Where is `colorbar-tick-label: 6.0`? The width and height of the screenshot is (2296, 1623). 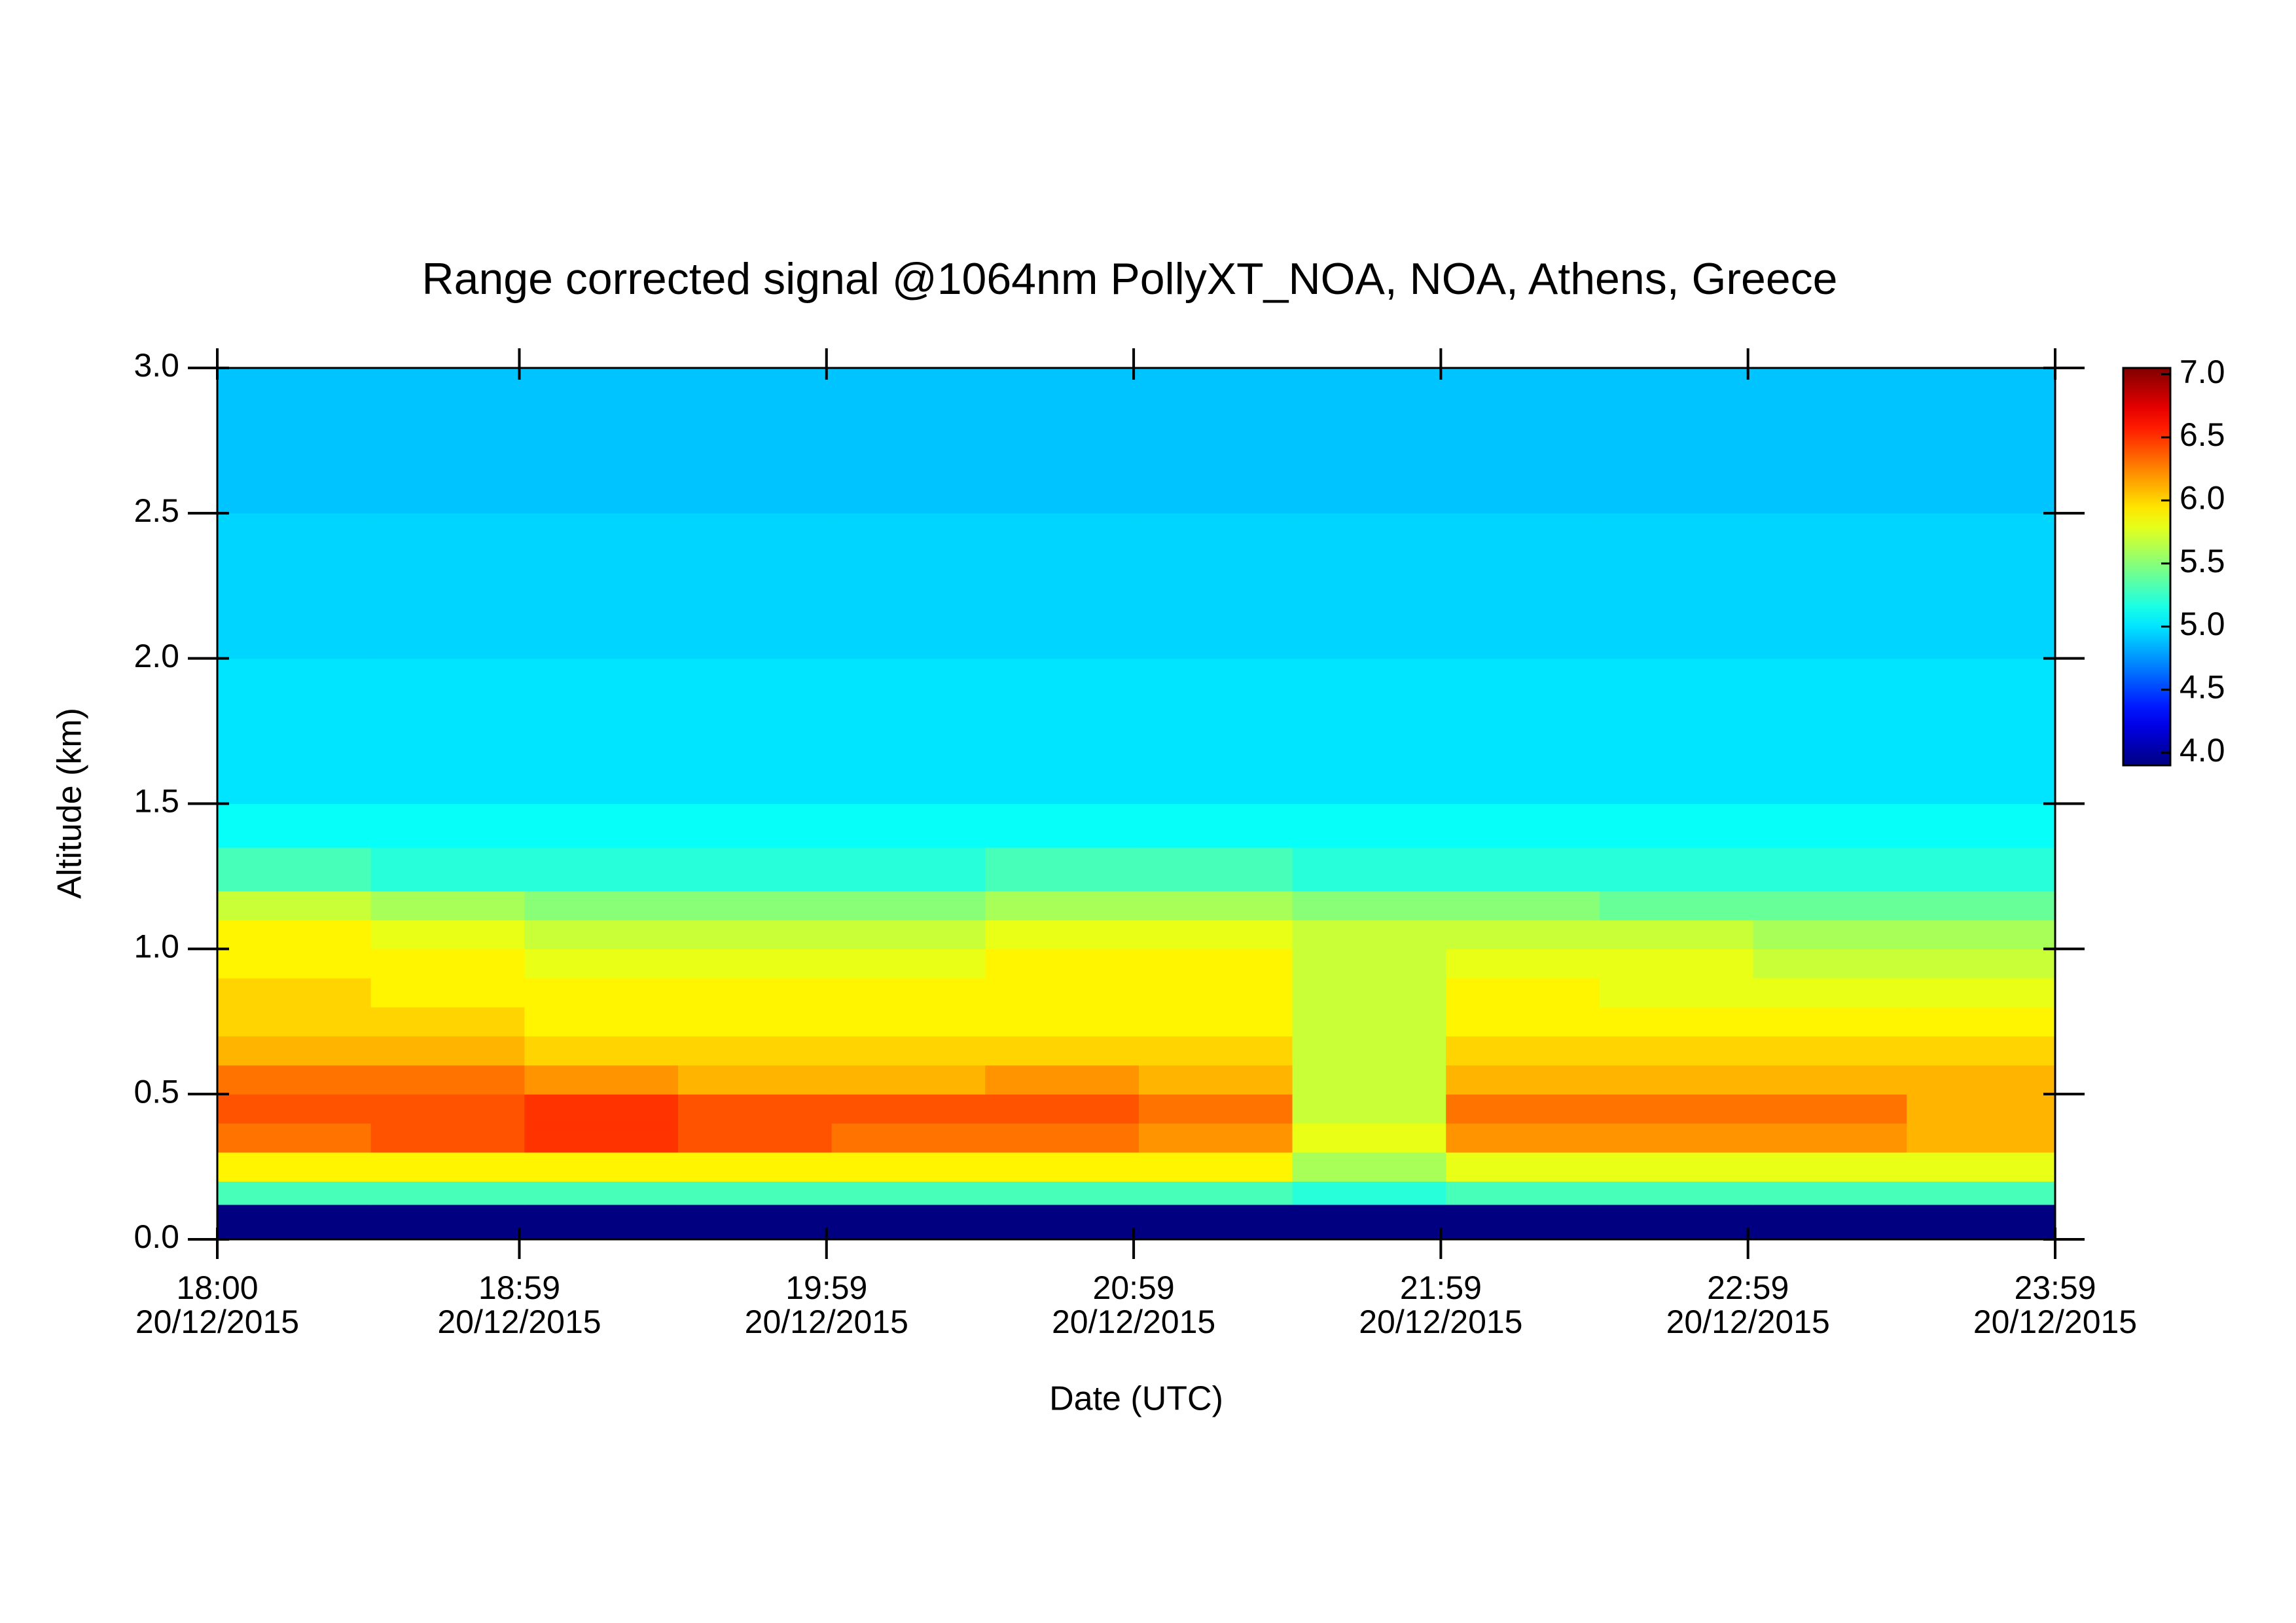 colorbar-tick-label: 6.0 is located at coordinates (2202, 498).